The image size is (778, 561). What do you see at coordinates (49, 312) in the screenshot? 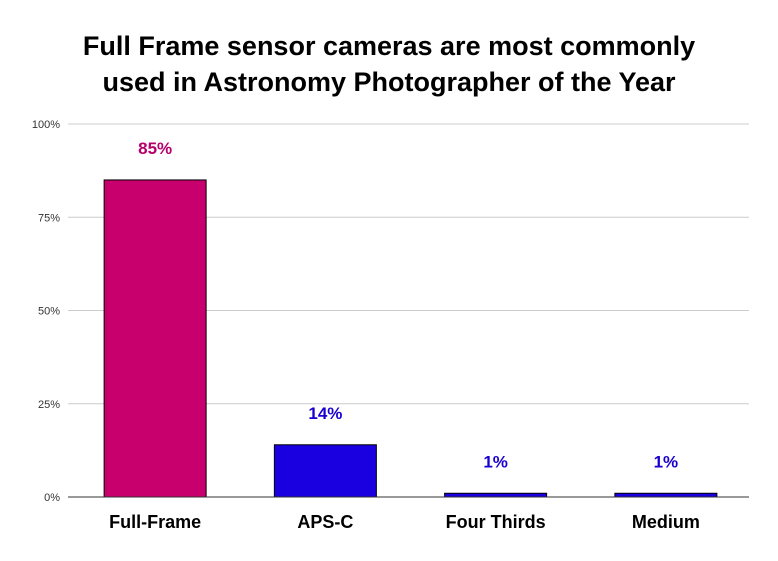
I see `y-tick-label: 50%` at bounding box center [49, 312].